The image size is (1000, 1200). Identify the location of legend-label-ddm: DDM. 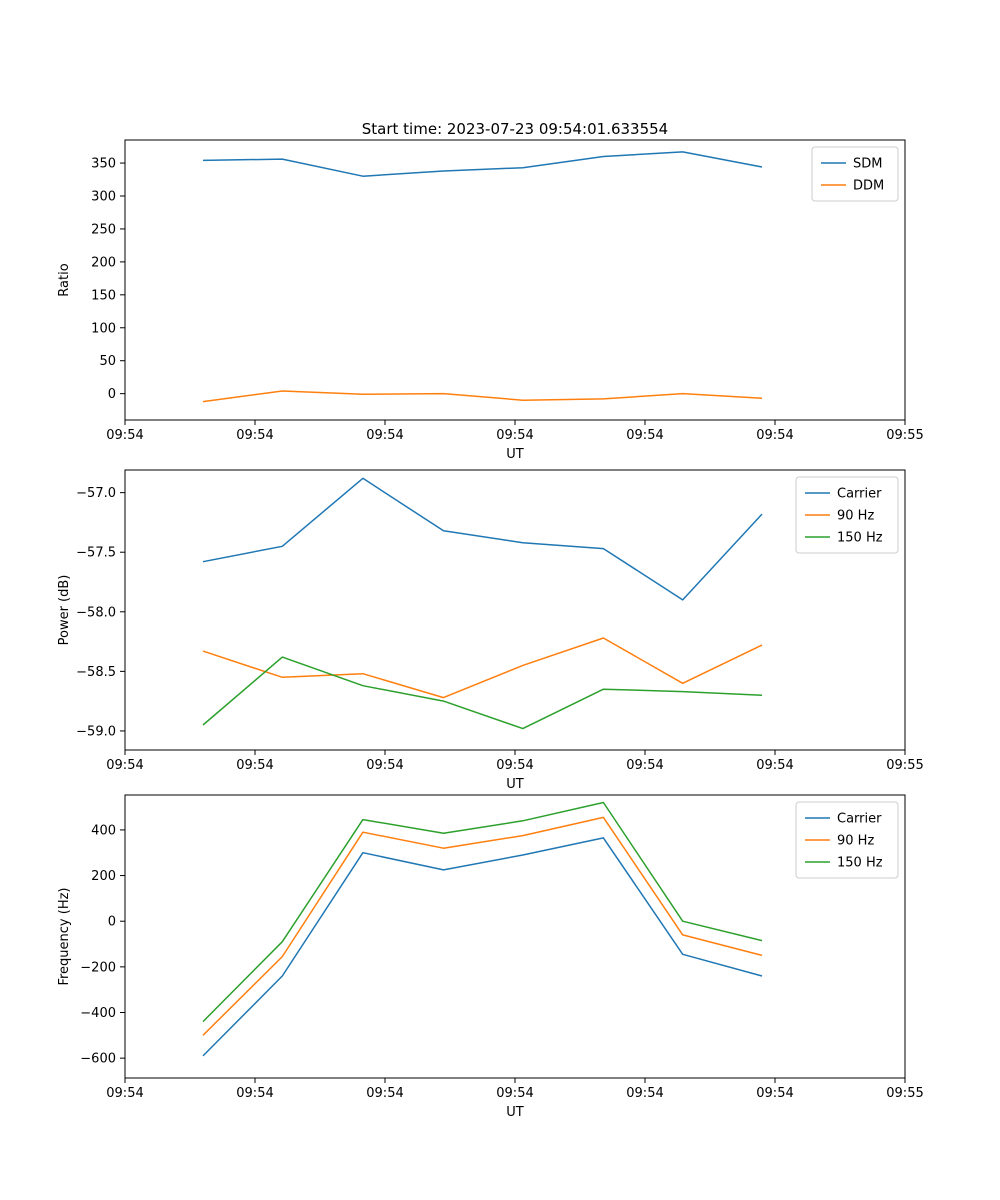
(868, 186).